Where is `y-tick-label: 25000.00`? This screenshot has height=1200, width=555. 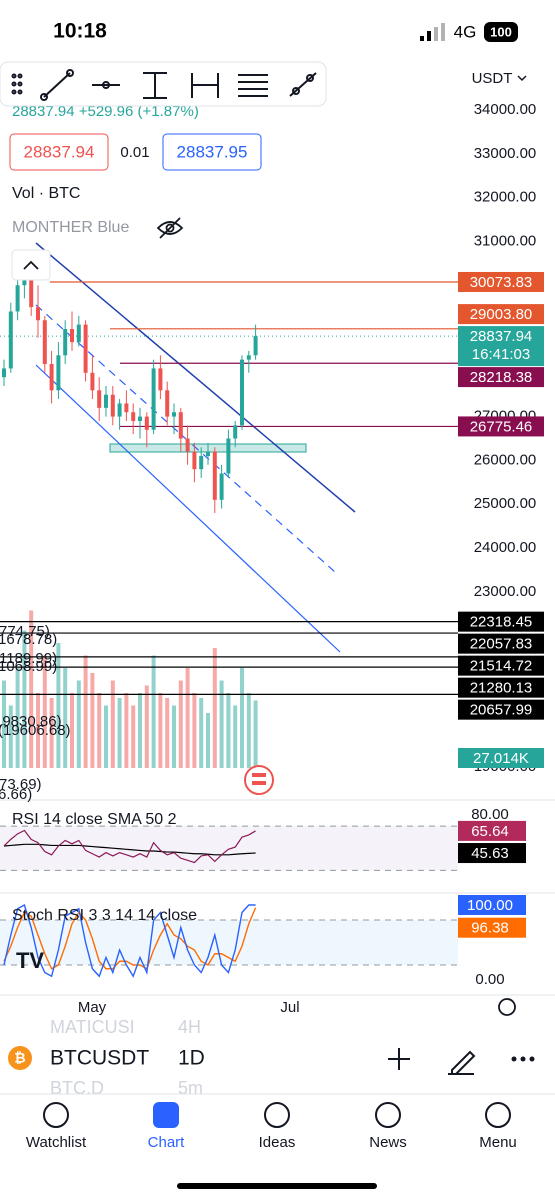
y-tick-label: 25000.00 is located at coordinates (505, 503).